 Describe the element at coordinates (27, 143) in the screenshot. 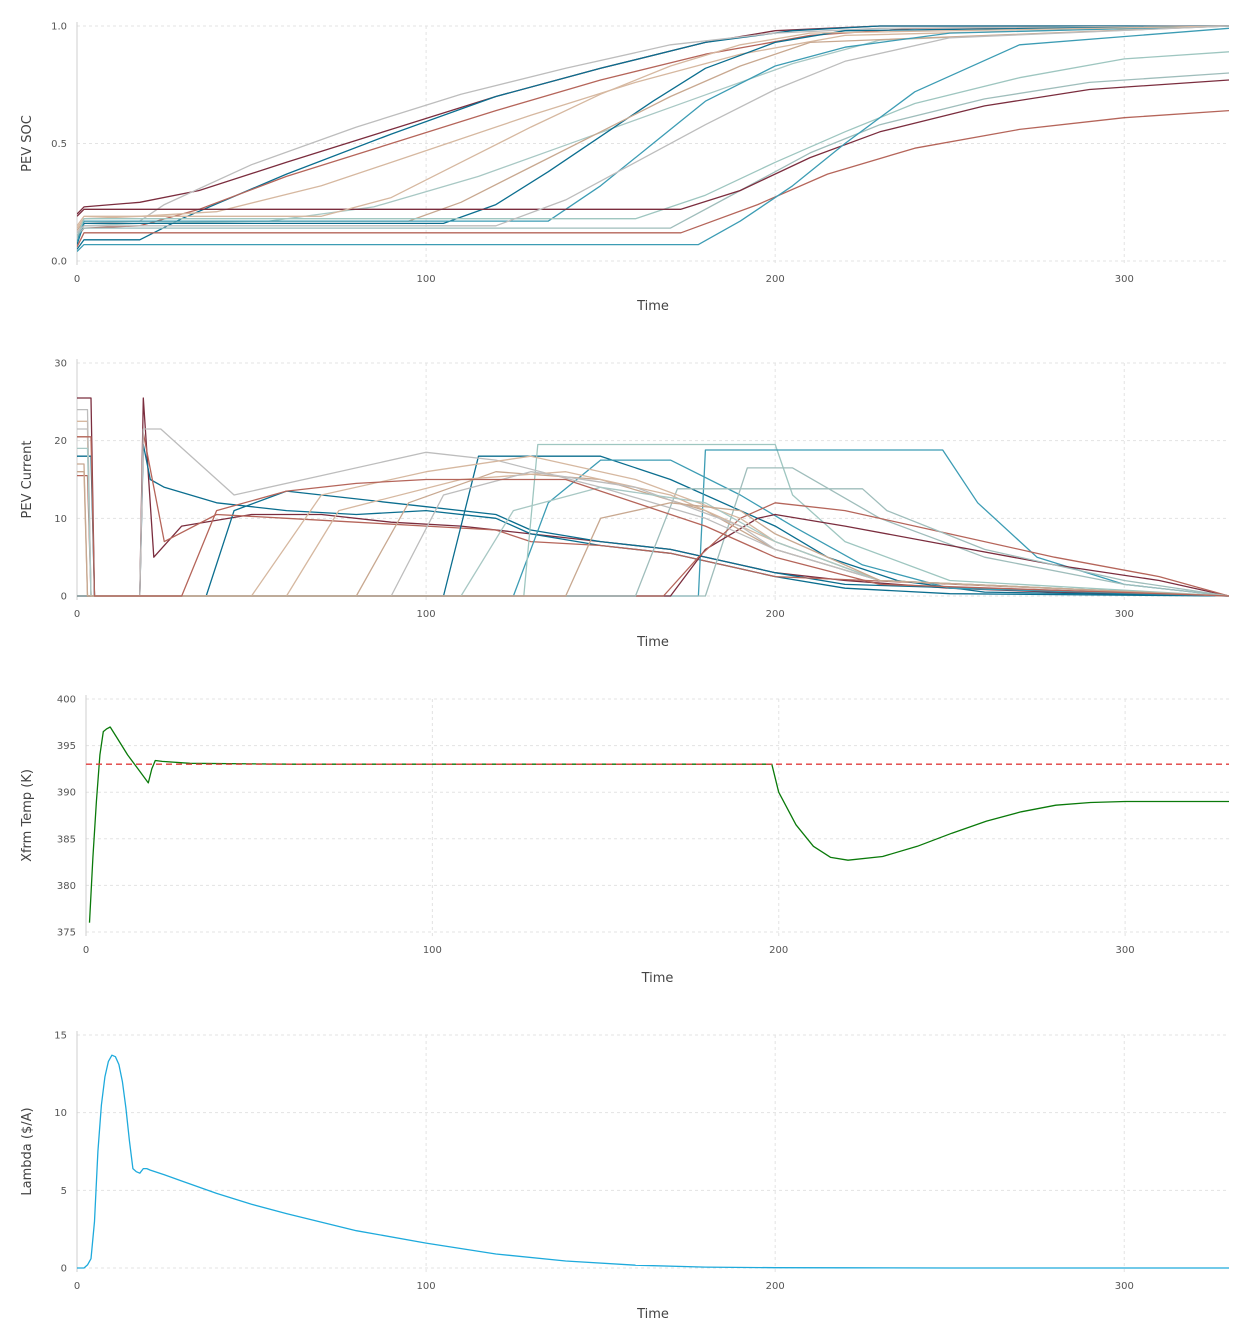

I see `y-axis-title: PEV SOC` at that location.